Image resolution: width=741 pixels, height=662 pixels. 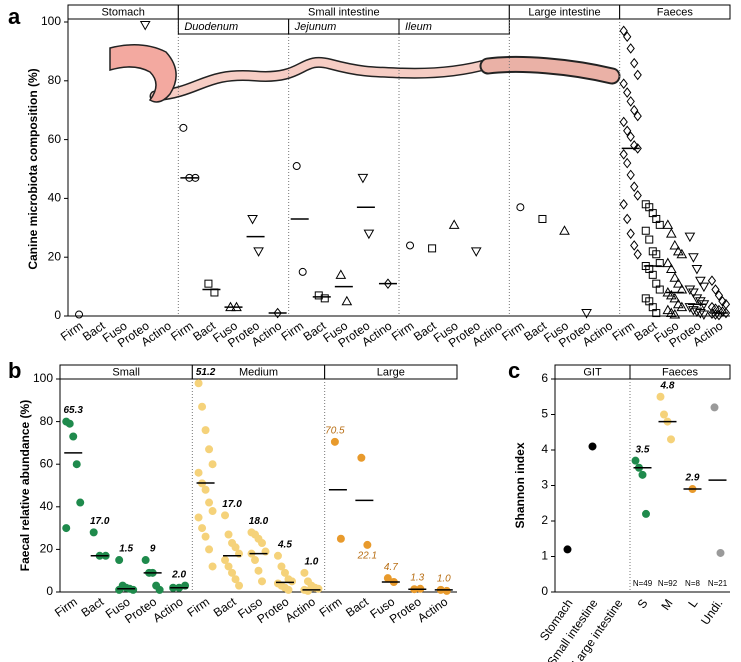 I want to click on median-label: 1.3, so click(x=417, y=577).